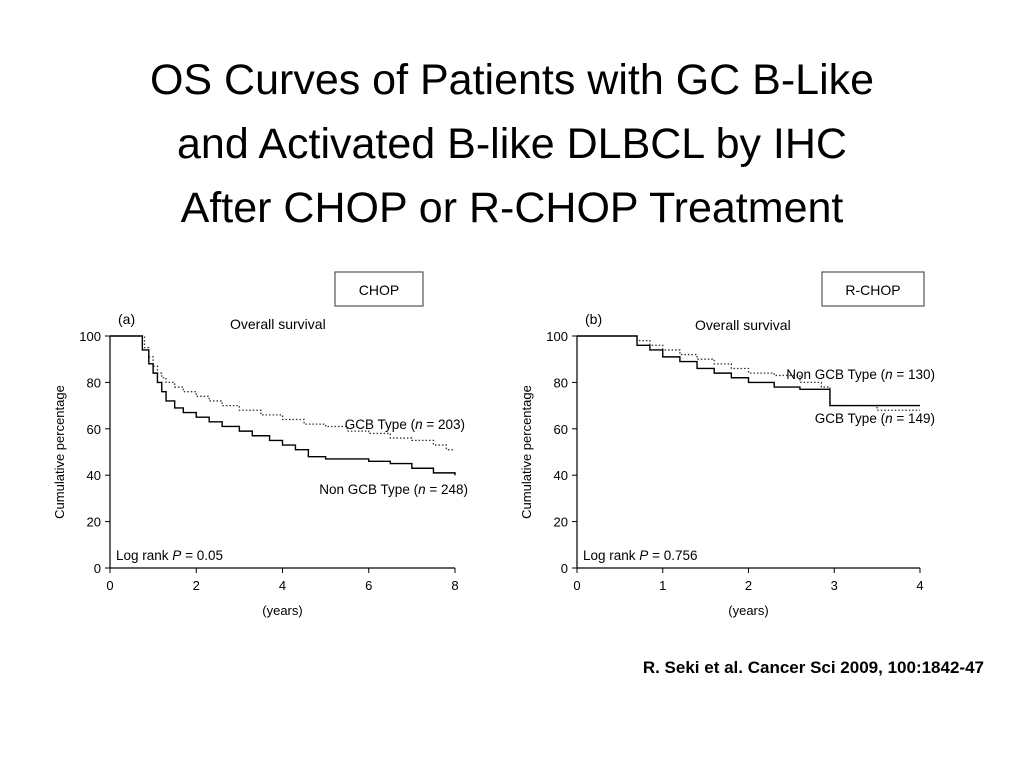  Describe the element at coordinates (640, 555) in the screenshot. I see `log-rank-annotation: Log rank P = 0.756` at that location.